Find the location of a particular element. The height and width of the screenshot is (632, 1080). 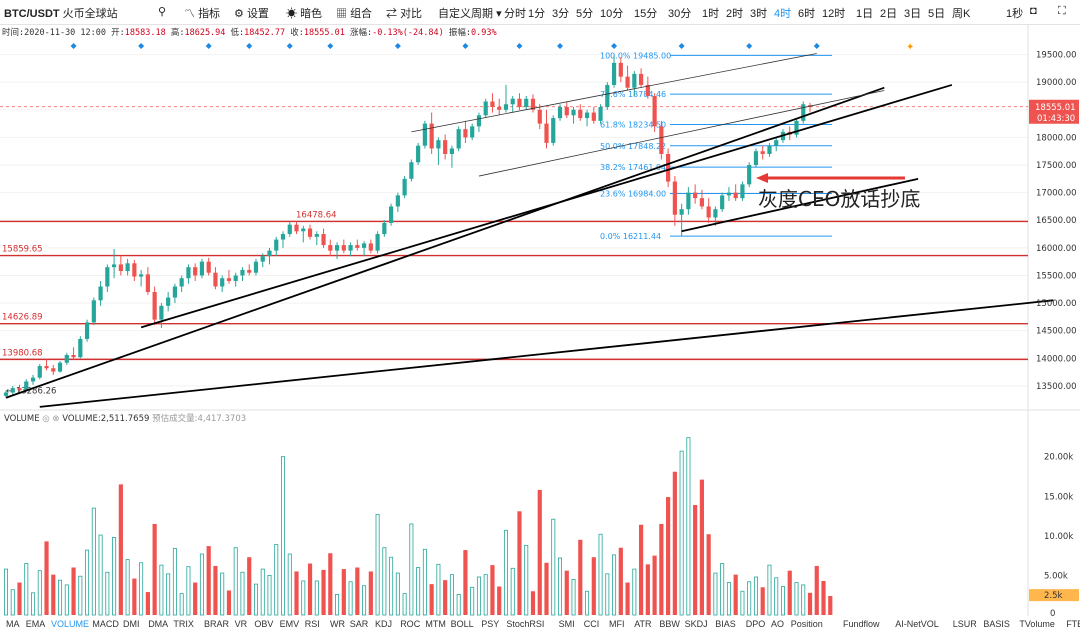

indicator-tab: BASIS is located at coordinates (996, 624).